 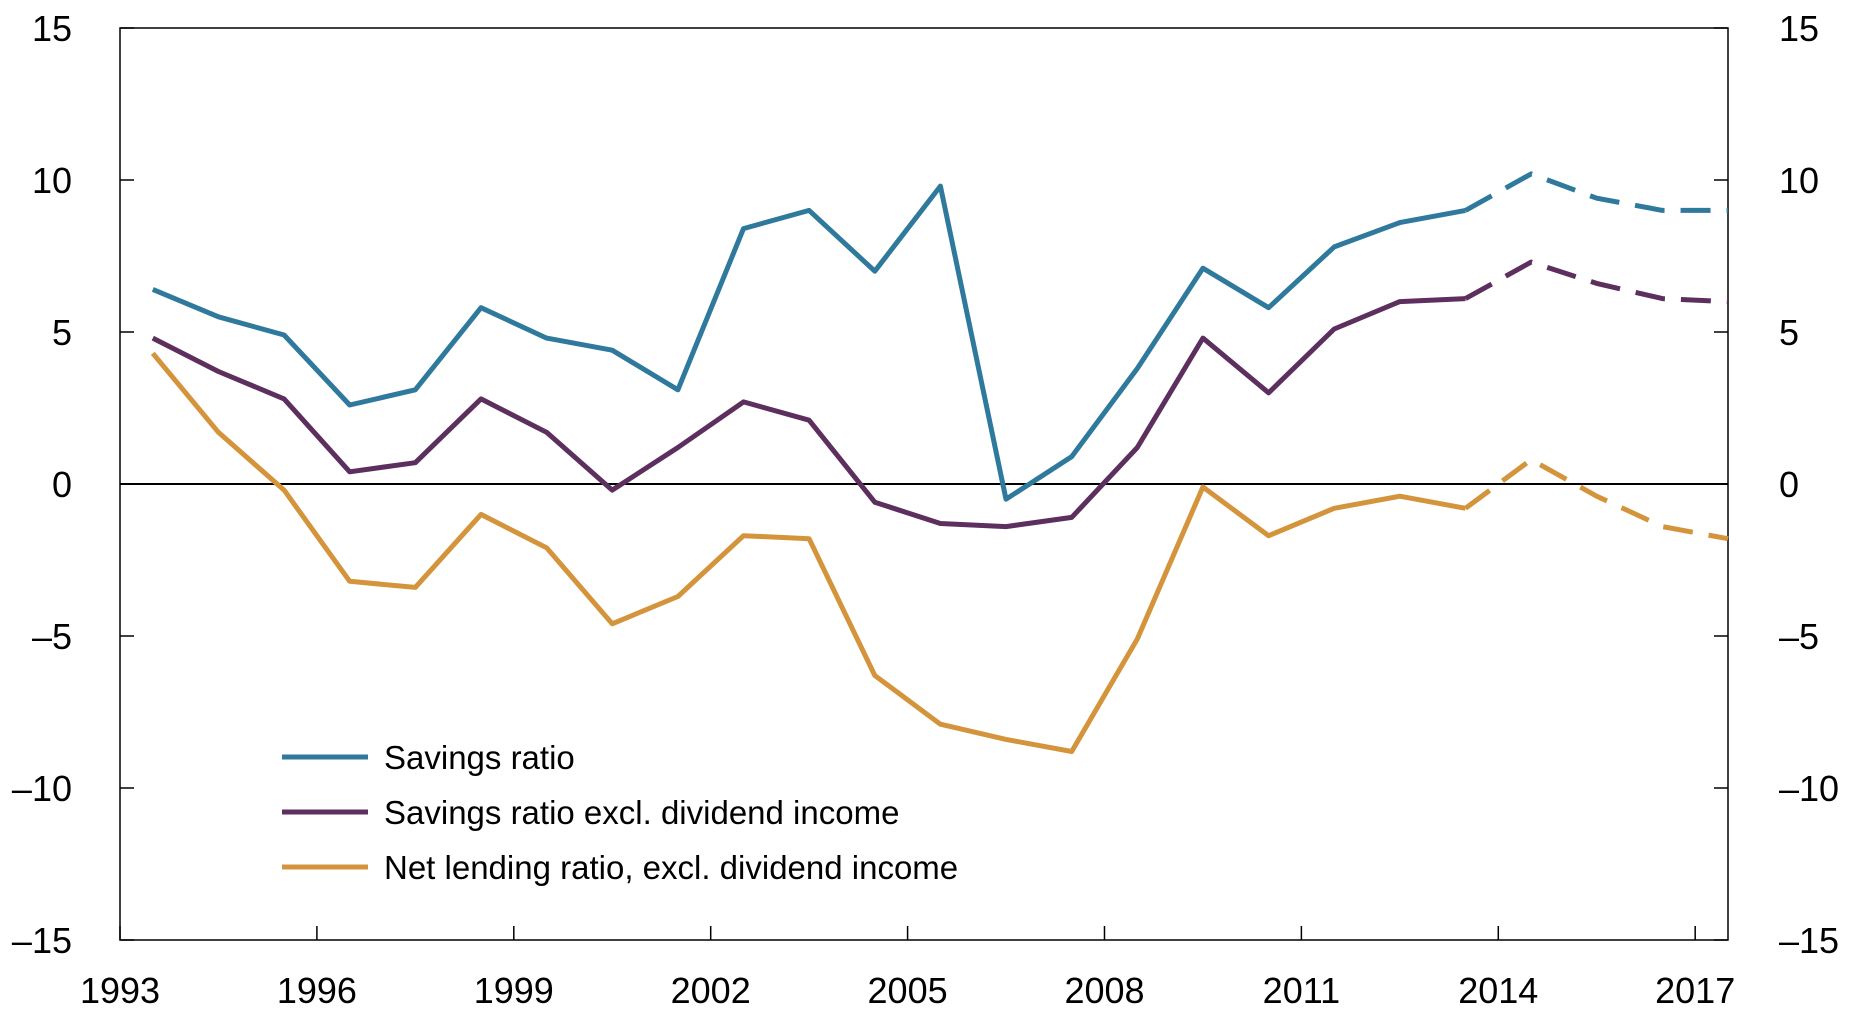 I want to click on y-axis-right-labels: 15 10 5 0 –5 –10 –15, so click(x=1776, y=484).